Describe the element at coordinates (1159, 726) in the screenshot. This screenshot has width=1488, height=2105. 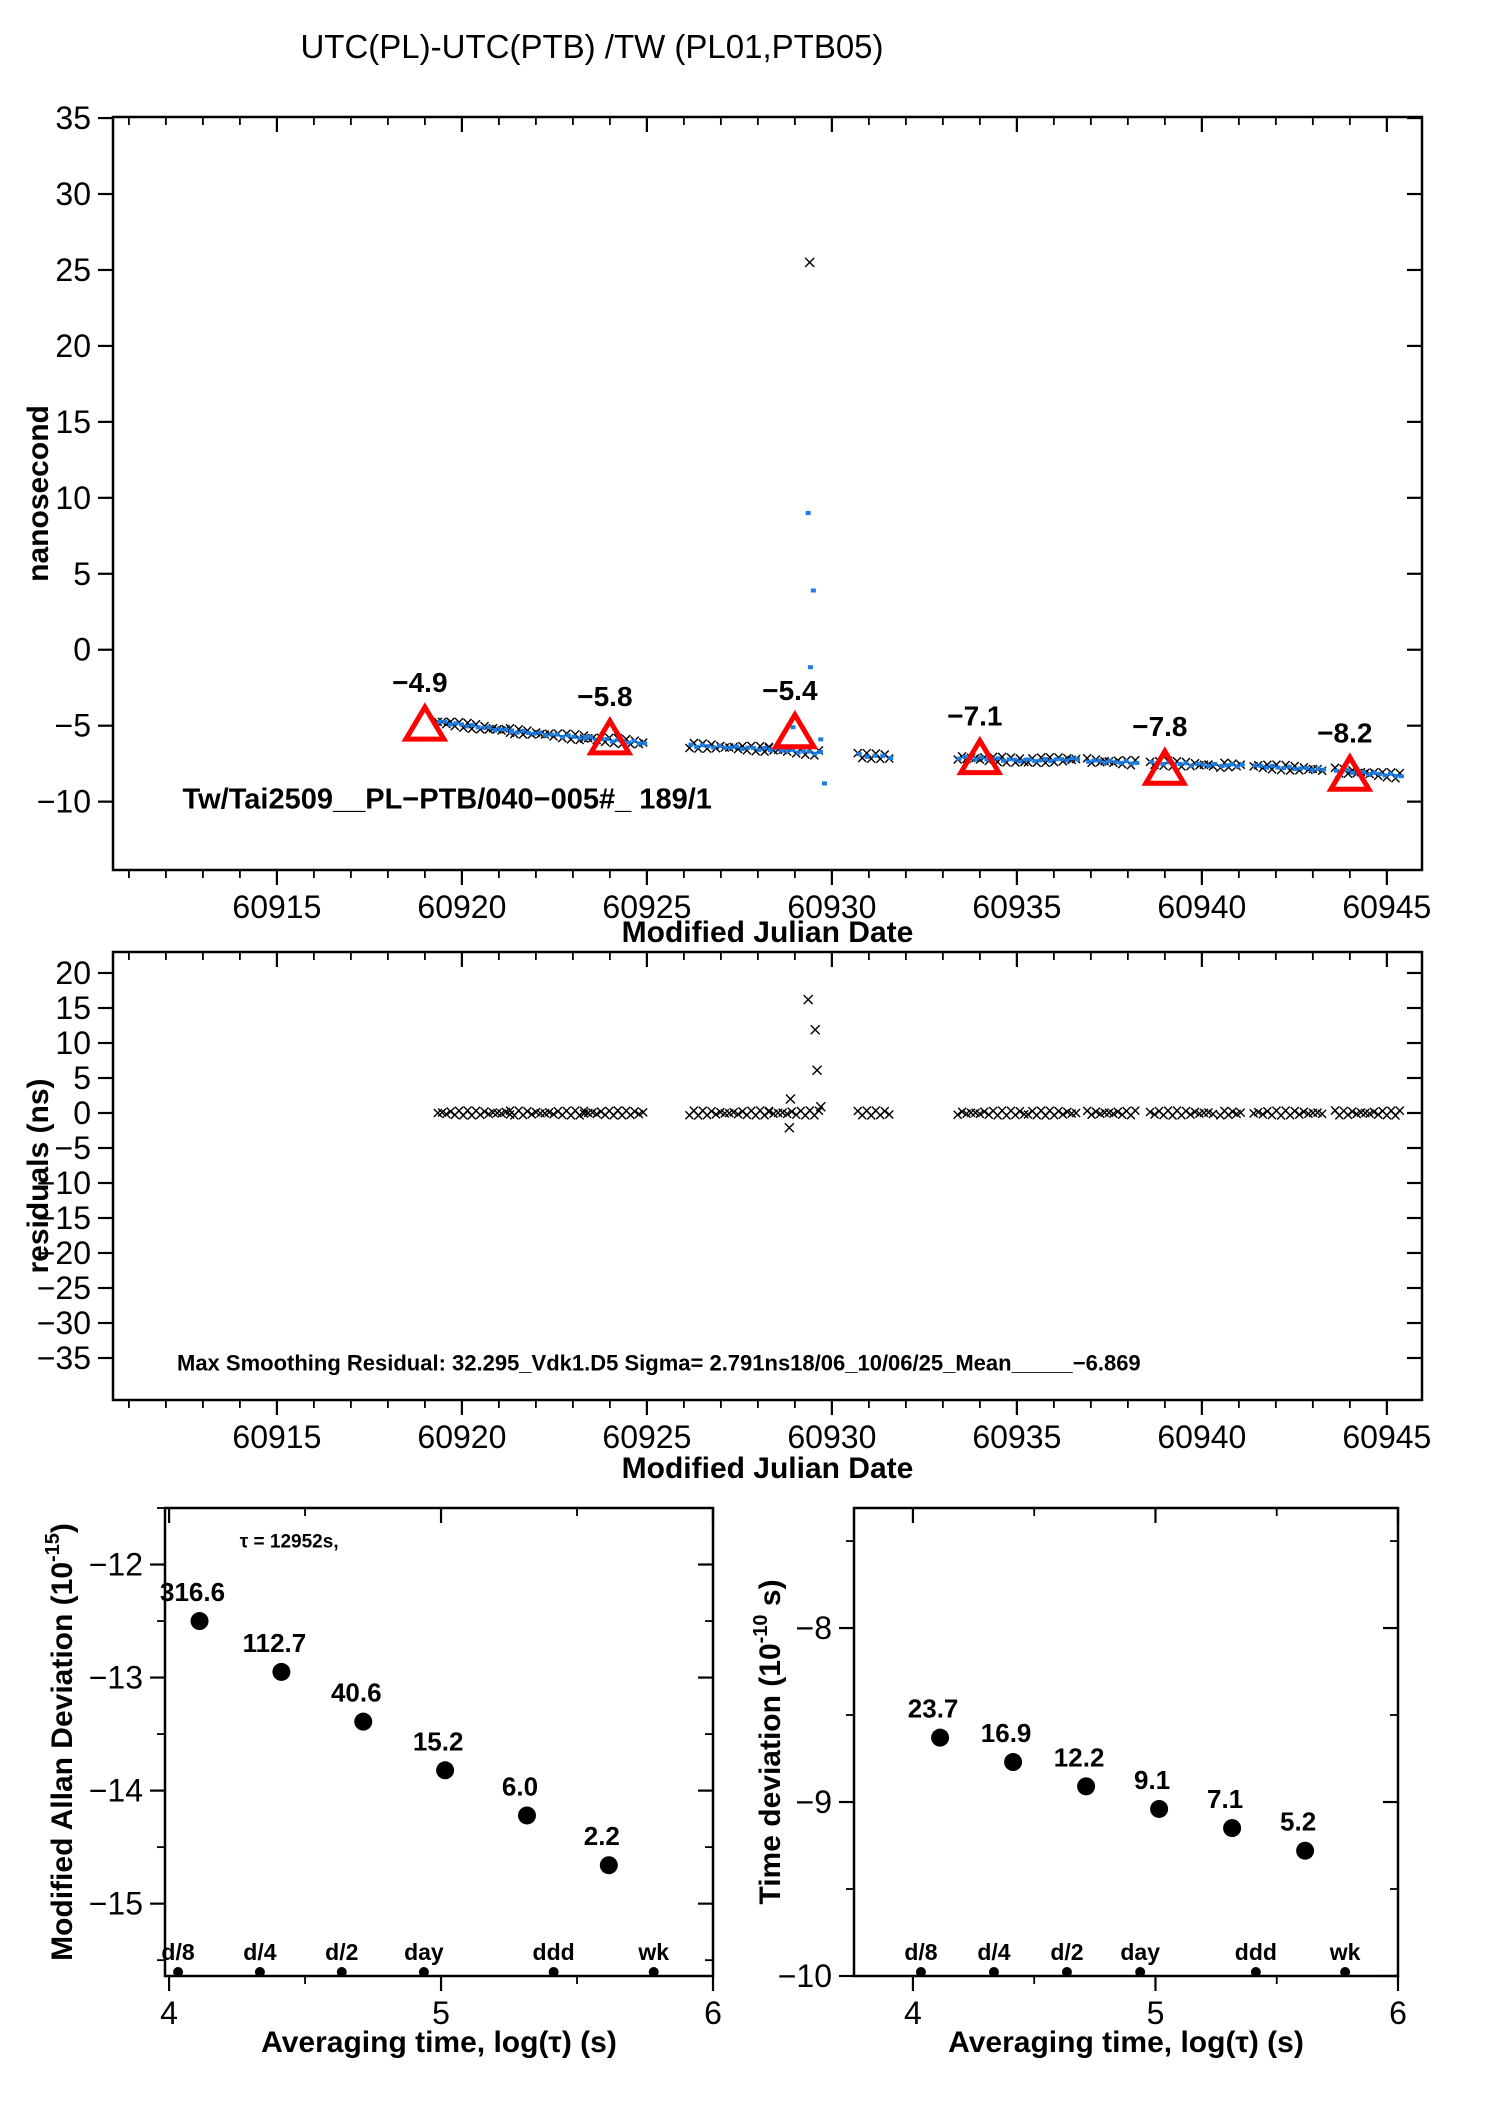
I see `calibration-value-label: −7.8` at that location.